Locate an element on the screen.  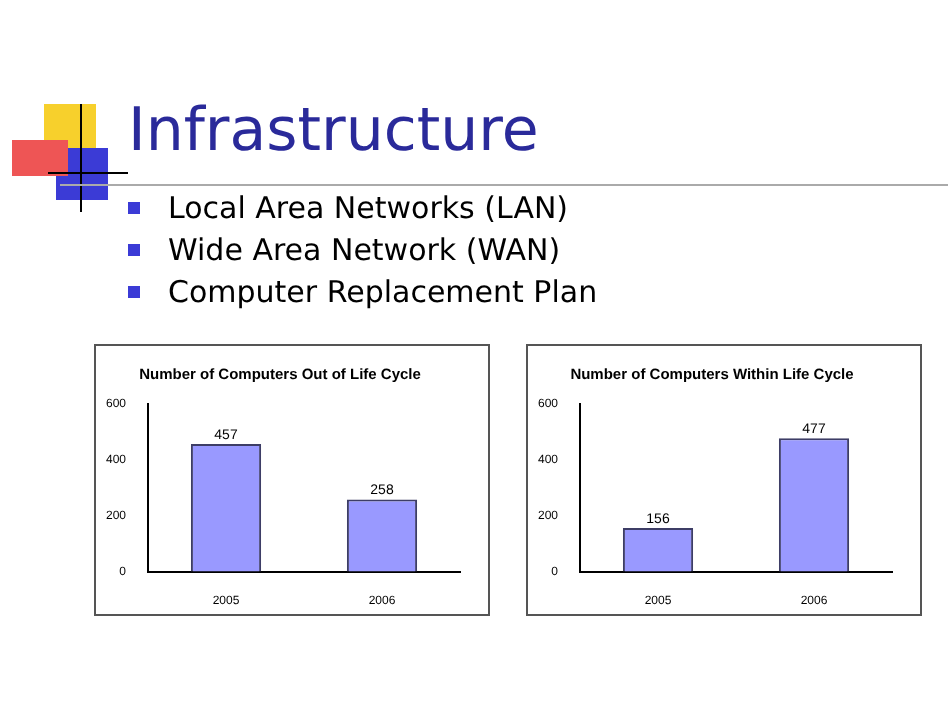
text: Wide Area Network (WAN) is located at coordinates (364, 250).